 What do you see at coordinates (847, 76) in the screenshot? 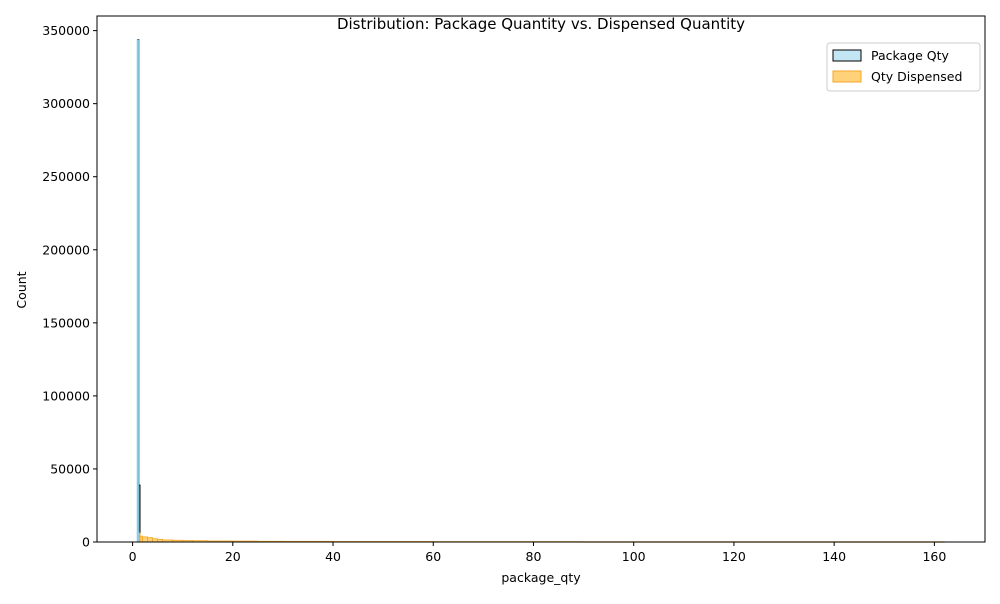
I see `legend-swatch-qty-dispensed` at bounding box center [847, 76].